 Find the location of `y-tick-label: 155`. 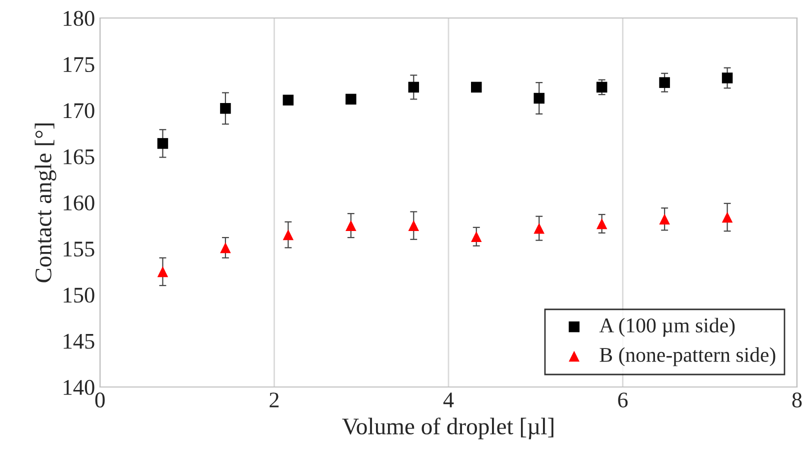

y-tick-label: 155 is located at coordinates (79, 249).